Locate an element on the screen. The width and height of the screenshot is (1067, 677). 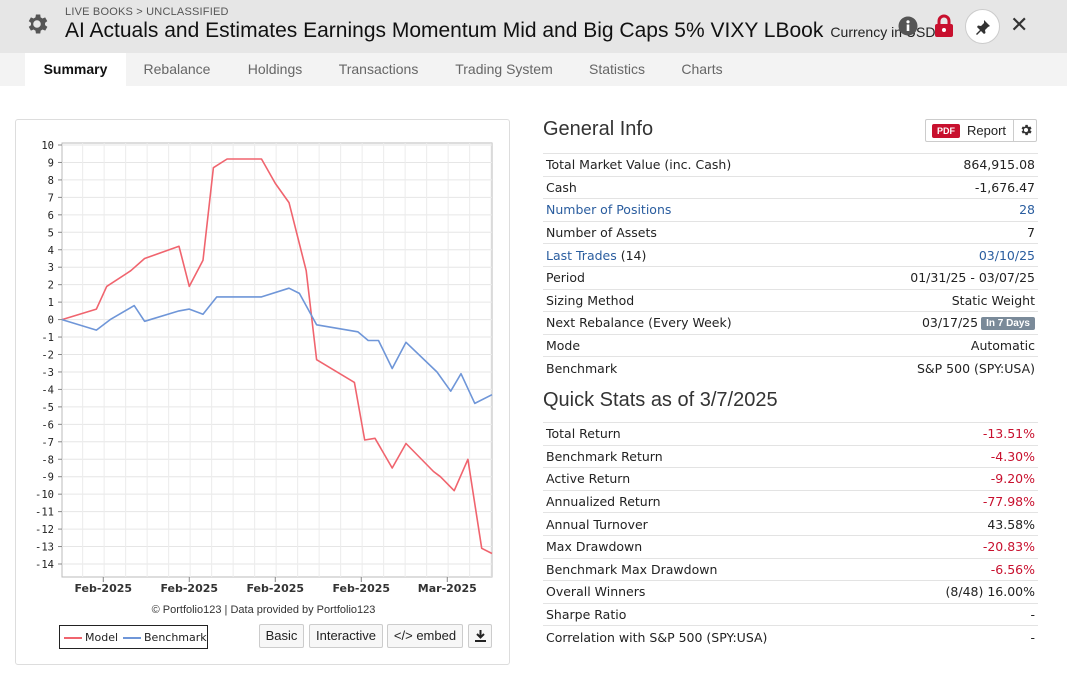
tab-statistics: Statistics is located at coordinates (616, 69).